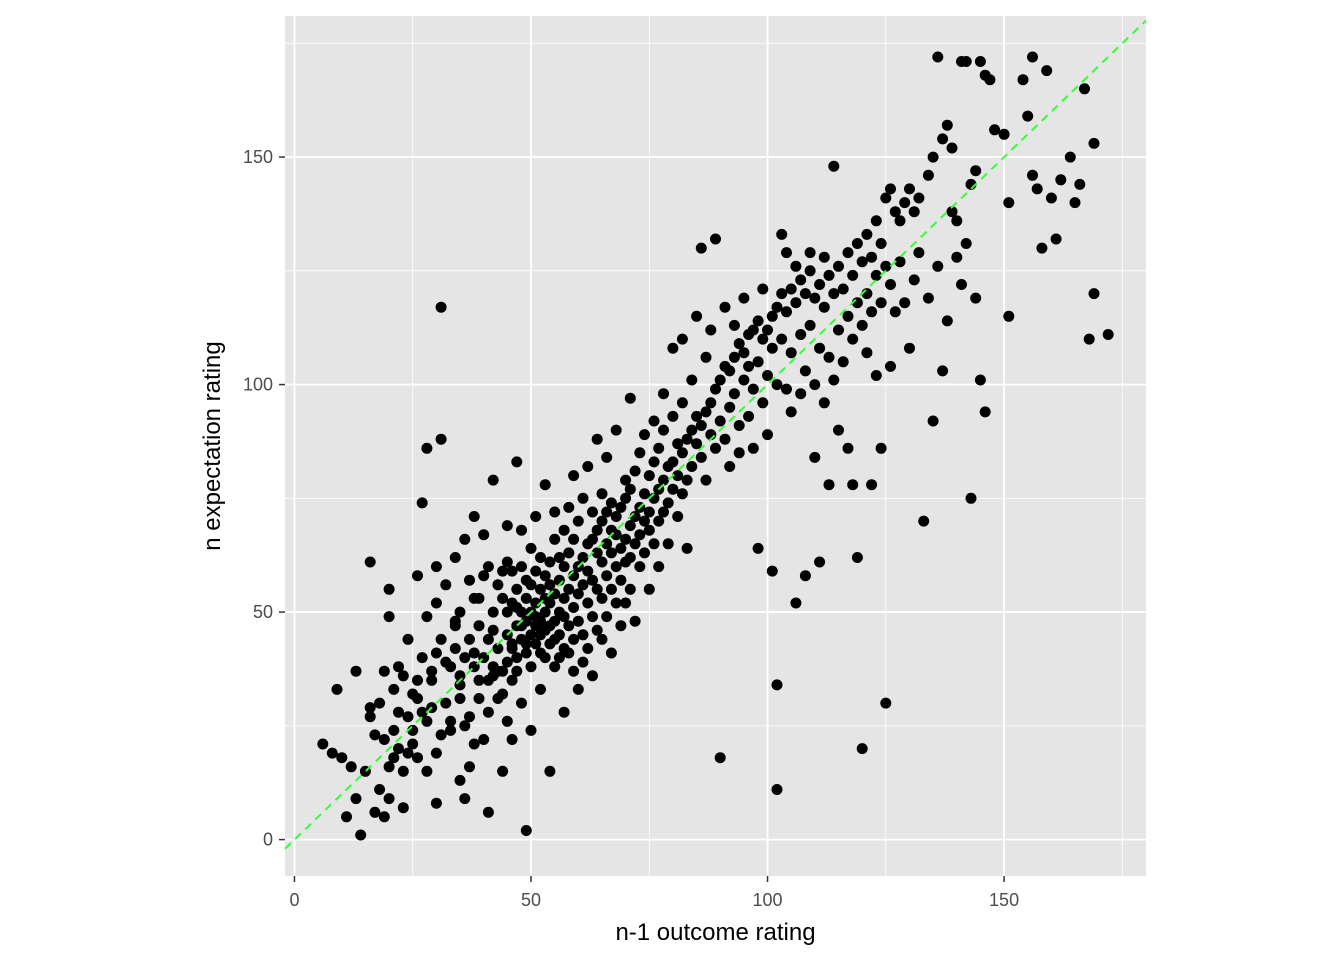  Describe the element at coordinates (258, 385) in the screenshot. I see `y-tick-label: 100` at that location.